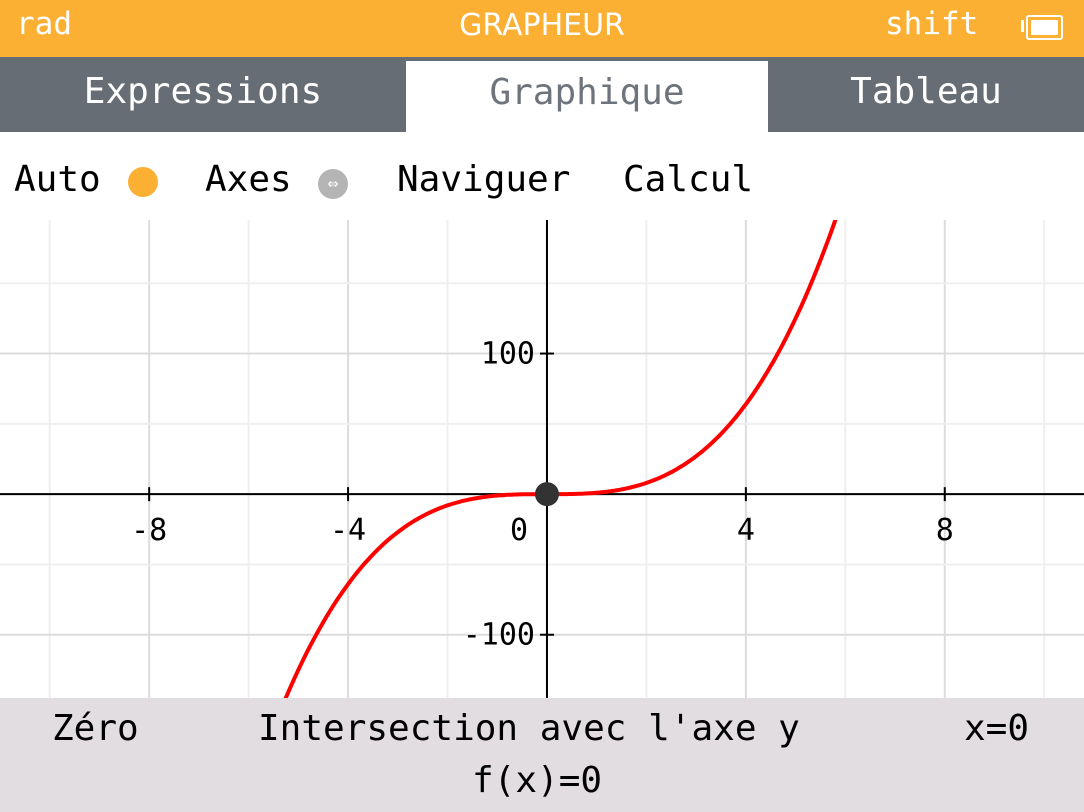 This screenshot has width=1084, height=812. Describe the element at coordinates (932, 24) in the screenshot. I see `shift-indicator: shift` at that location.